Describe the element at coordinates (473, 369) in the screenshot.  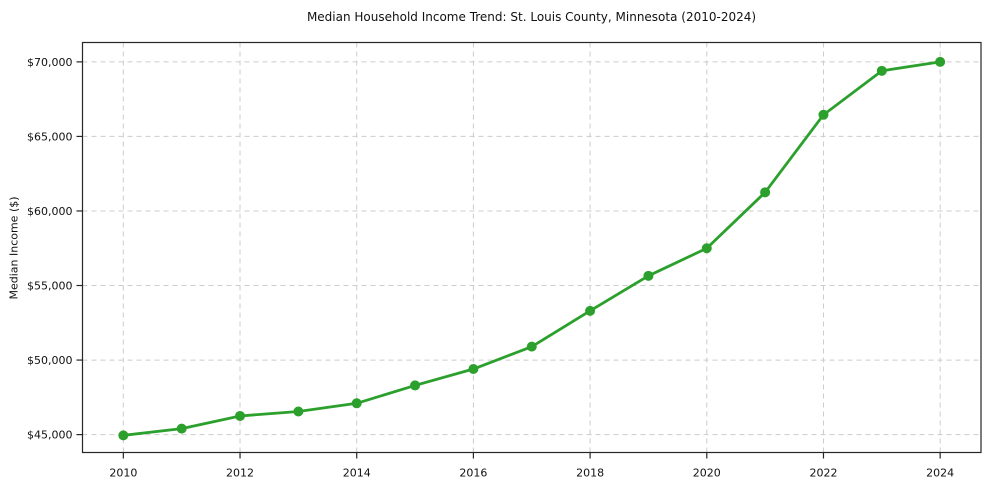
I see `data-point-2016` at that location.